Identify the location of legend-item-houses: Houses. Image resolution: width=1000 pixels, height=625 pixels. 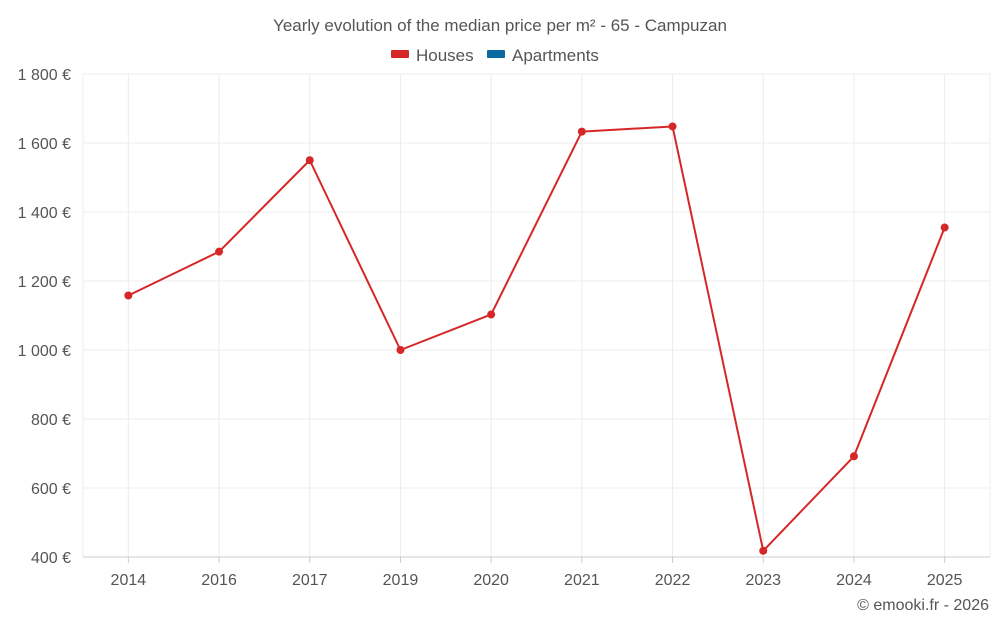
(432, 55).